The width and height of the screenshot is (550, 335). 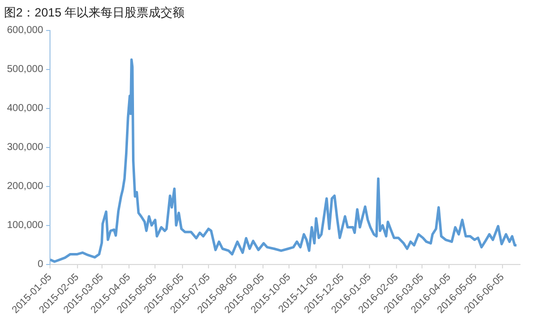 I want to click on y-tick-label: 200,000, so click(x=25, y=186).